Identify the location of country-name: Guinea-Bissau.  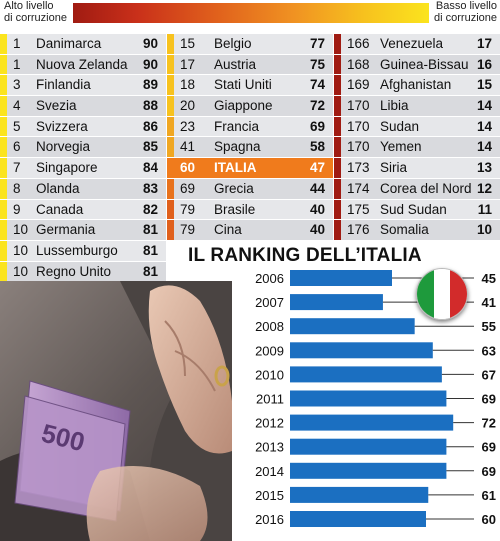
(424, 64).